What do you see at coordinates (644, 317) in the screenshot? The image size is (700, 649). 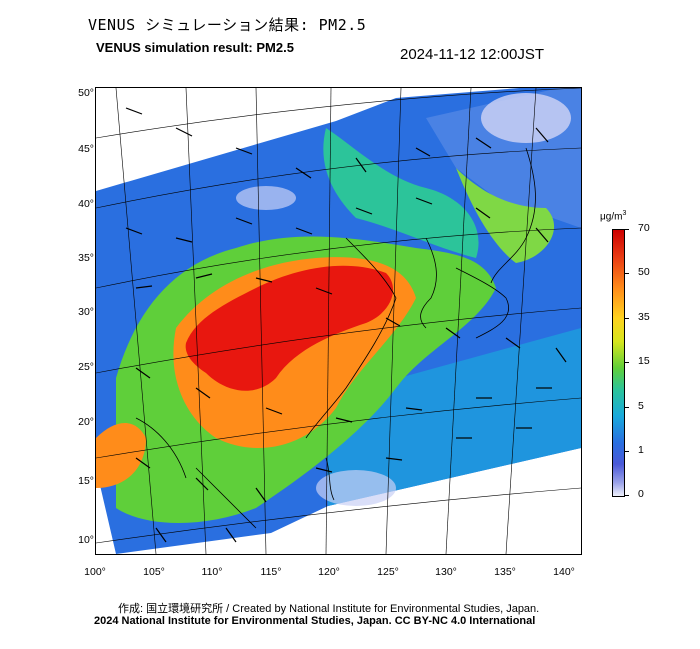 I see `colorbar-tick-35: 35` at bounding box center [644, 317].